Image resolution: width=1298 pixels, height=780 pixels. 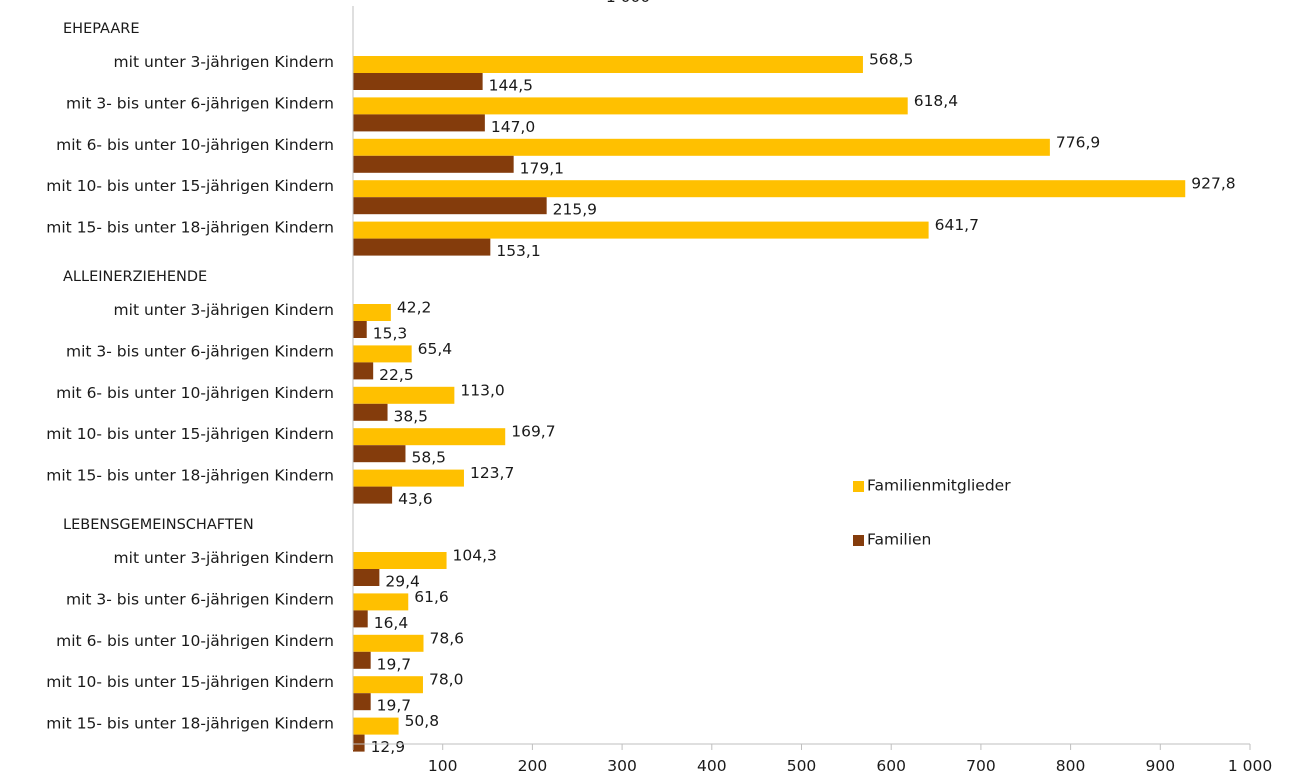 I want to click on data-label: 42,2, so click(x=414, y=308).